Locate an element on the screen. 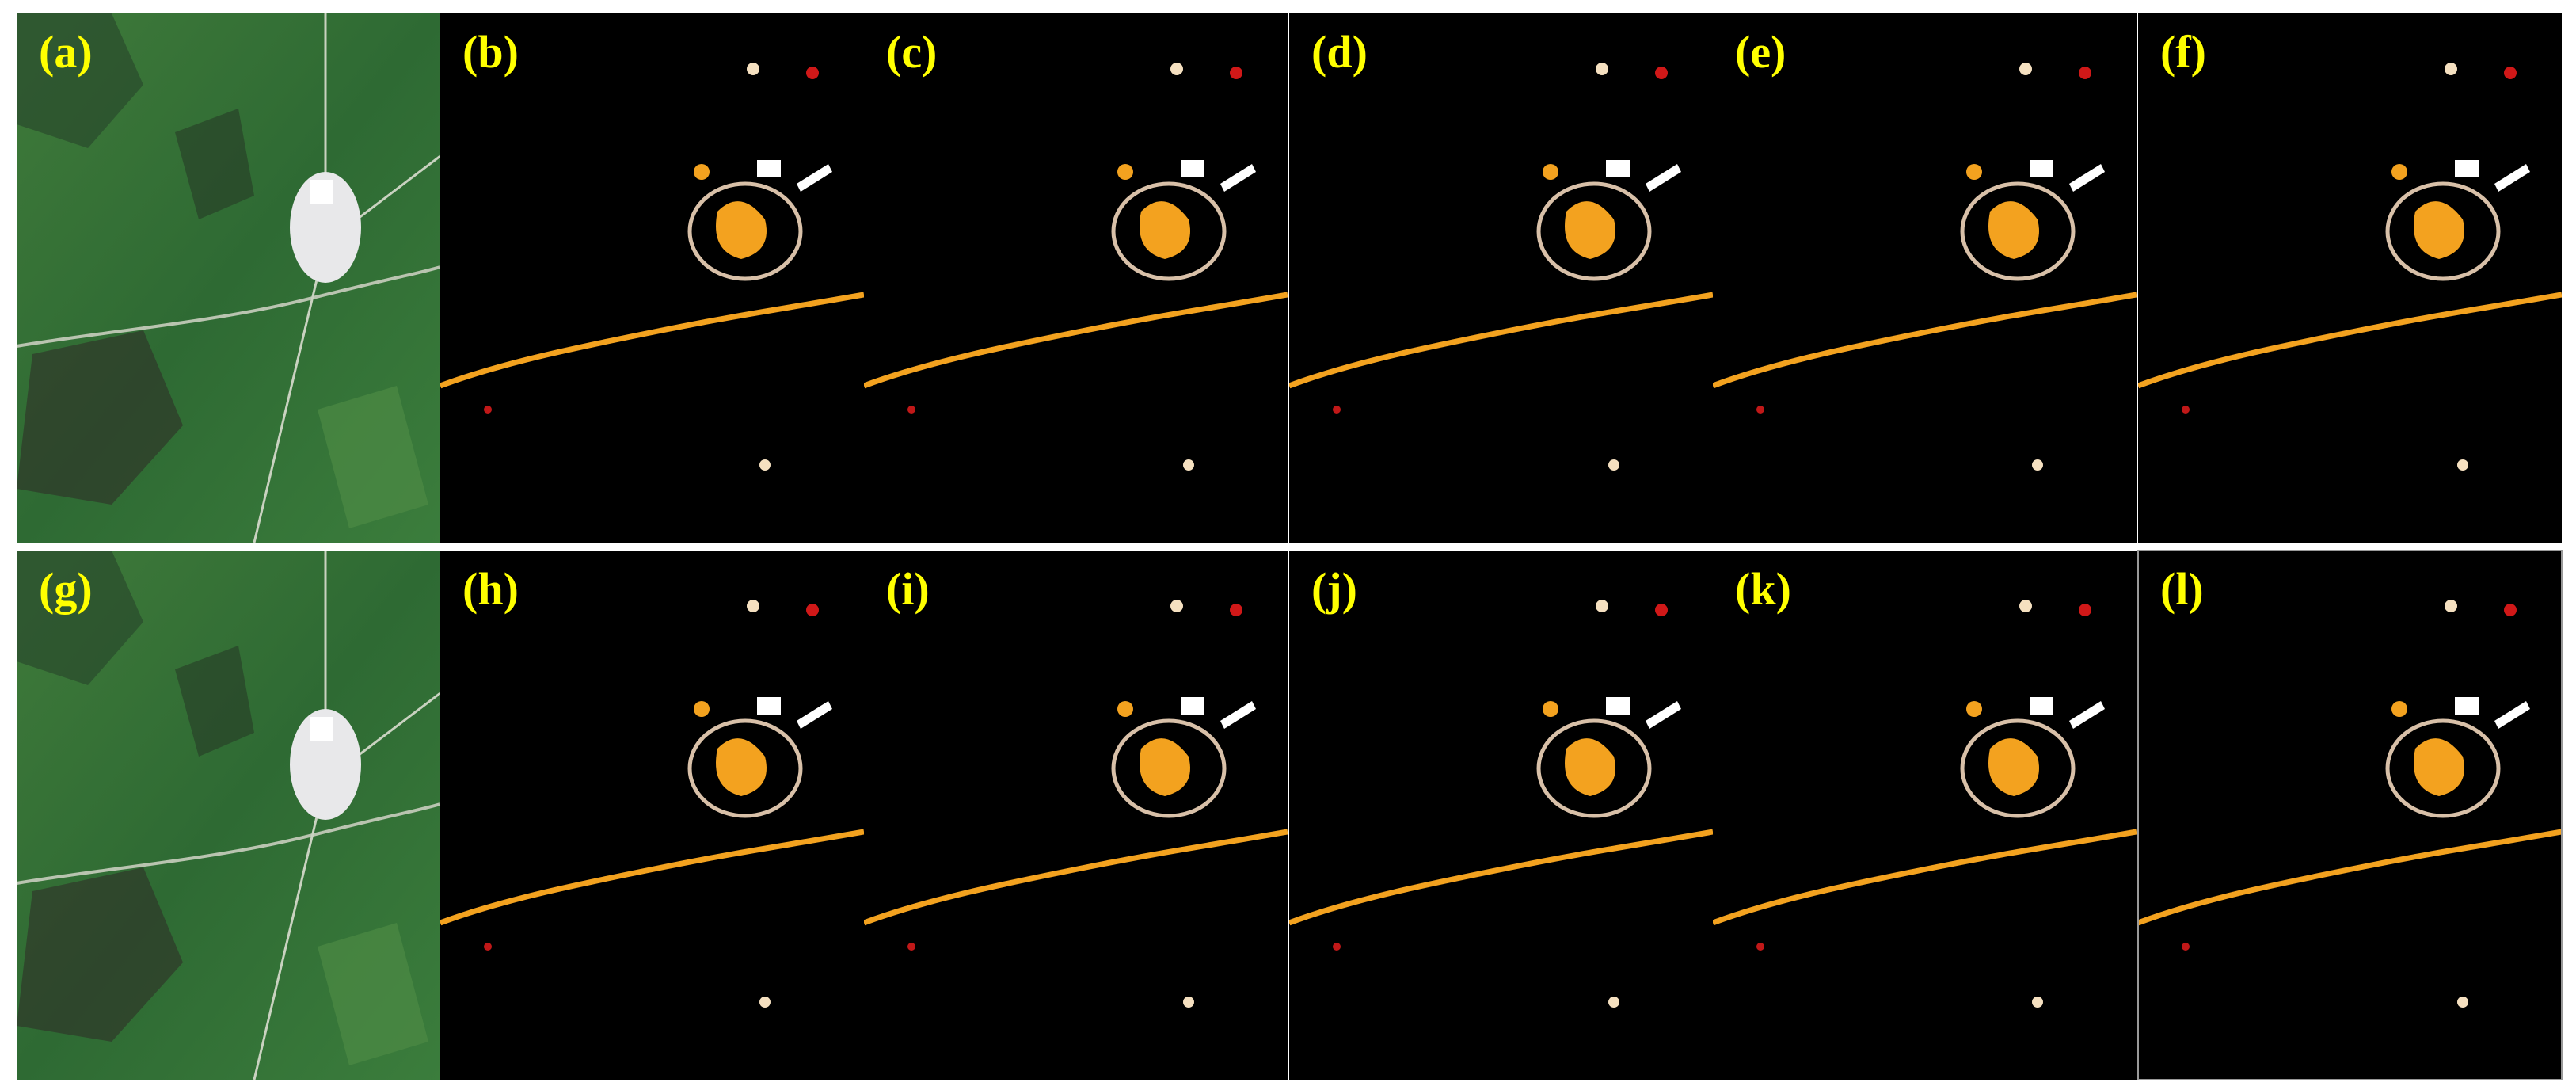 The height and width of the screenshot is (1090, 2576). panel: (d) is located at coordinates (1501, 278).